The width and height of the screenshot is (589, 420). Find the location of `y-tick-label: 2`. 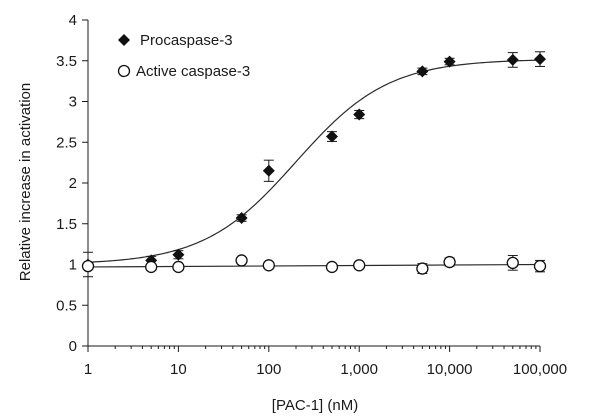

y-tick-label: 2 is located at coordinates (73, 183).